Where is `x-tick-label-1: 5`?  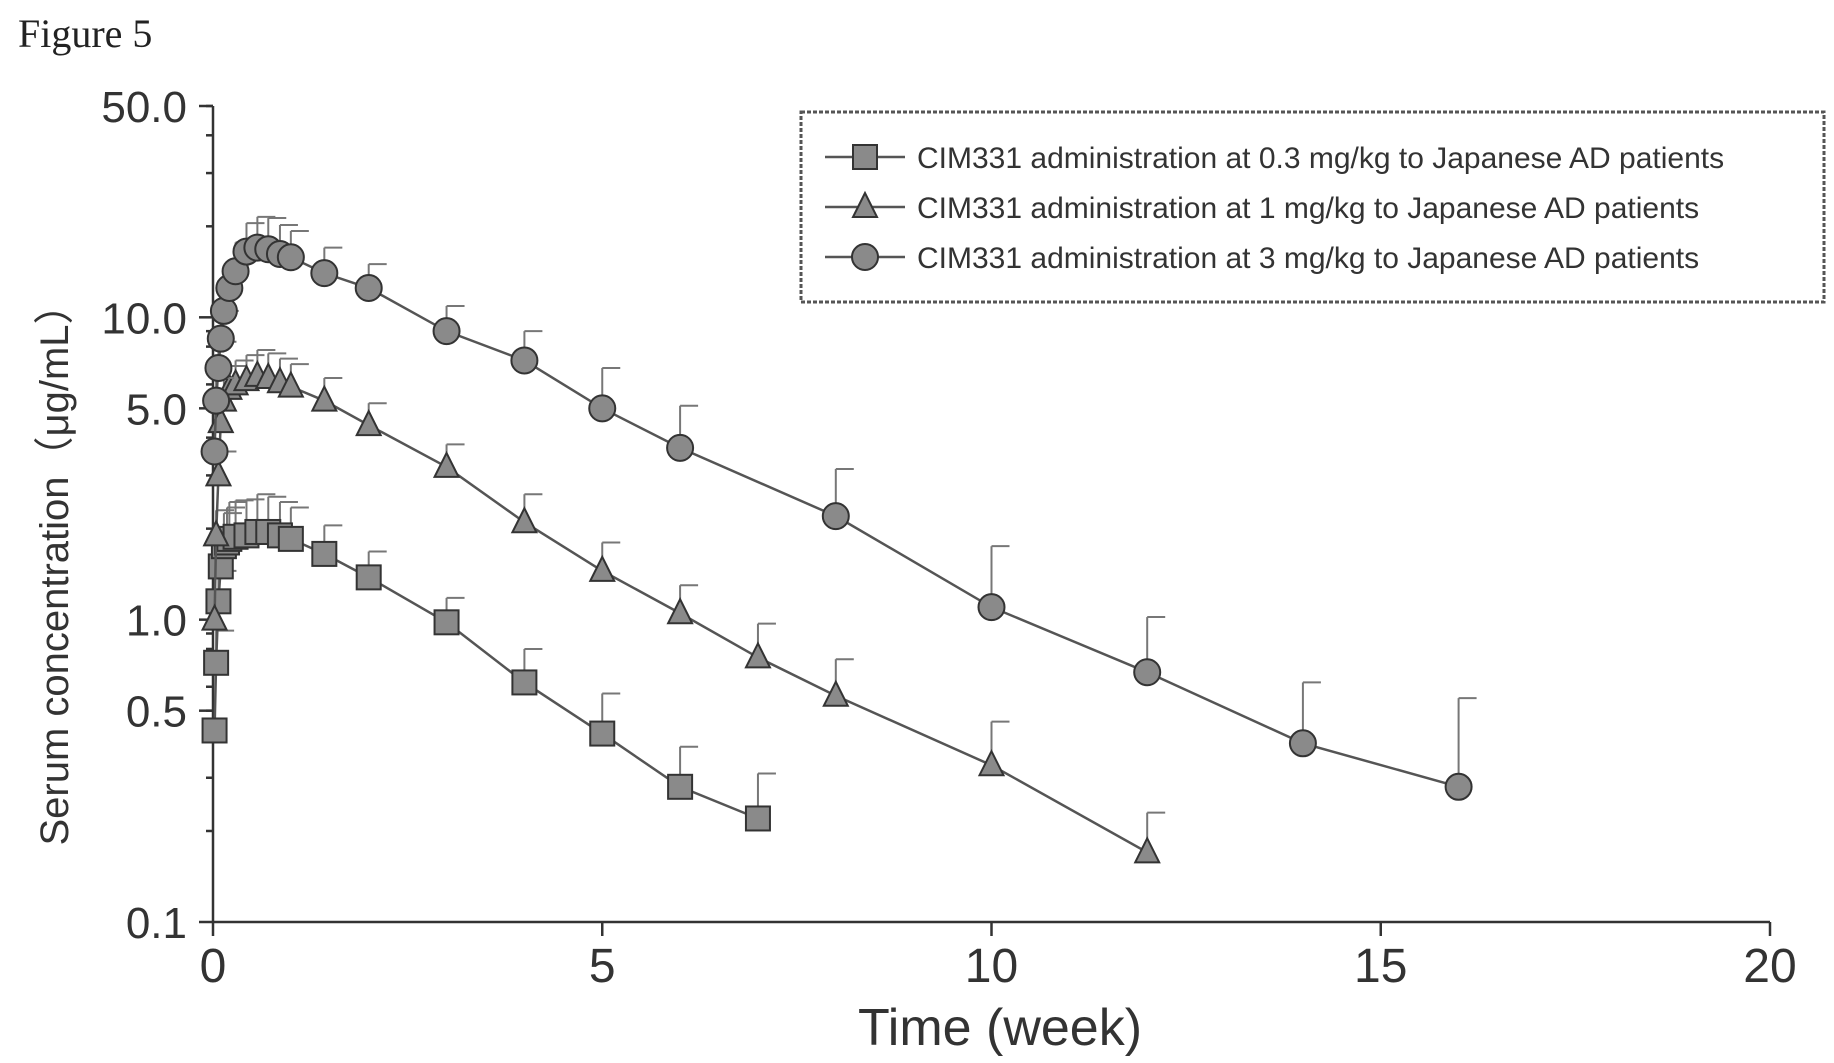 x-tick-label-1: 5 is located at coordinates (602, 966).